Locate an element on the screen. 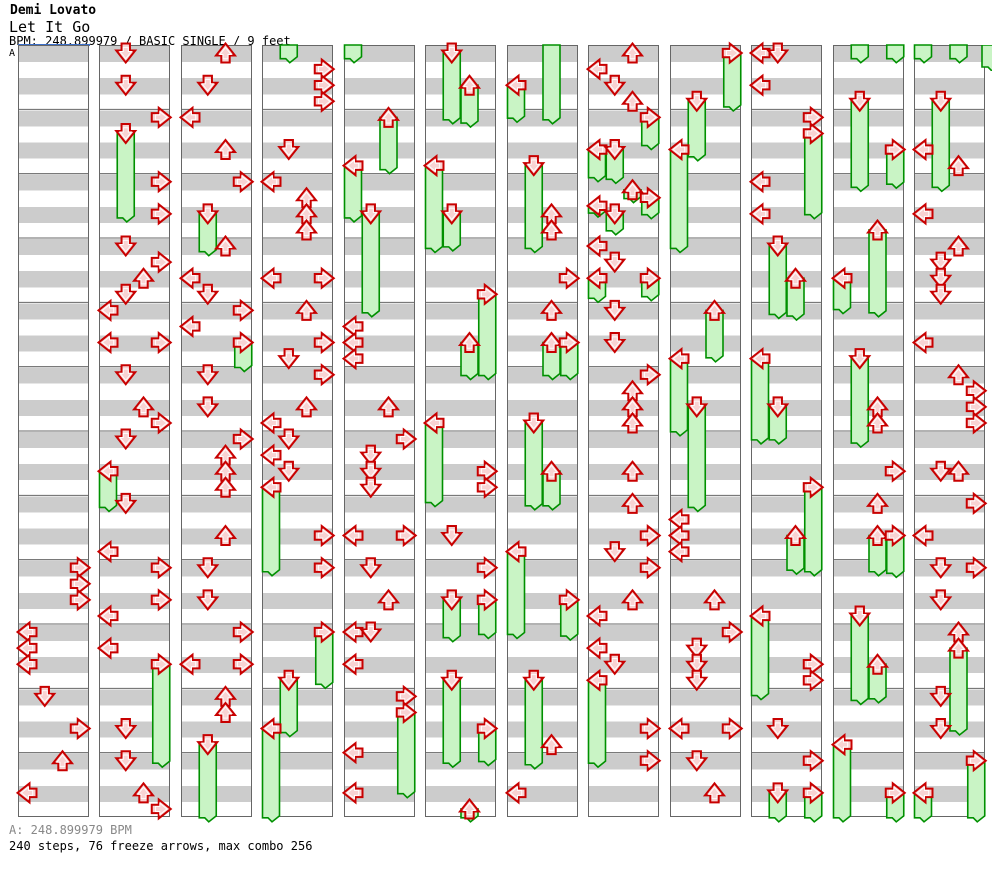 The image size is (992, 876). footer-bpm-line: A: 248.899979 BPM is located at coordinates (70, 830).